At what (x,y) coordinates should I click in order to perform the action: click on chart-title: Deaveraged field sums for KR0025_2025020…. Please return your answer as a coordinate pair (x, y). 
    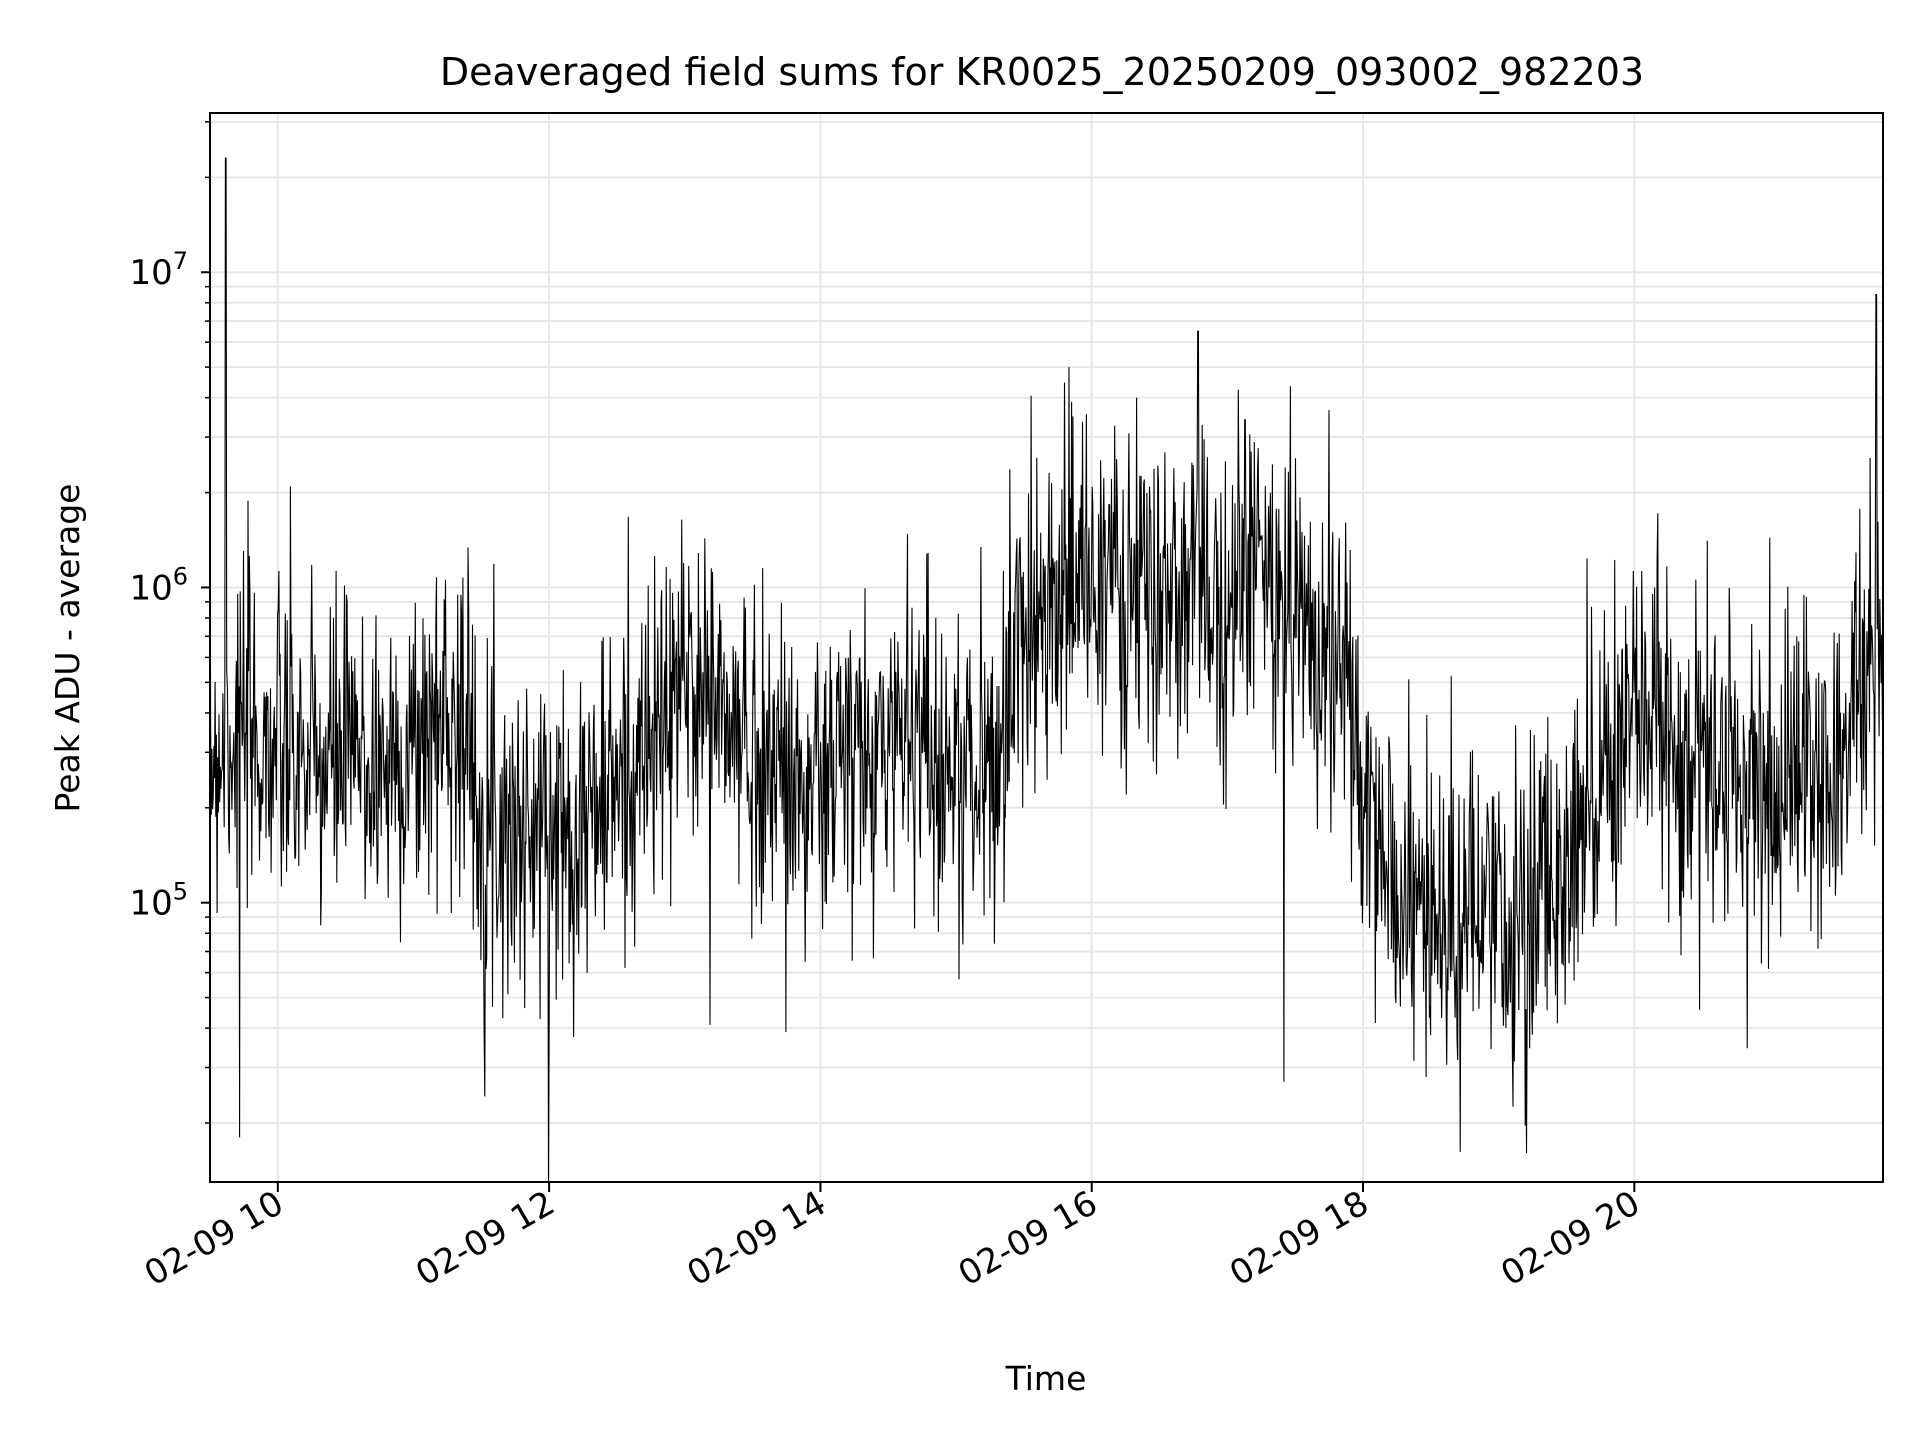
    Looking at the image, I should click on (1042, 72).